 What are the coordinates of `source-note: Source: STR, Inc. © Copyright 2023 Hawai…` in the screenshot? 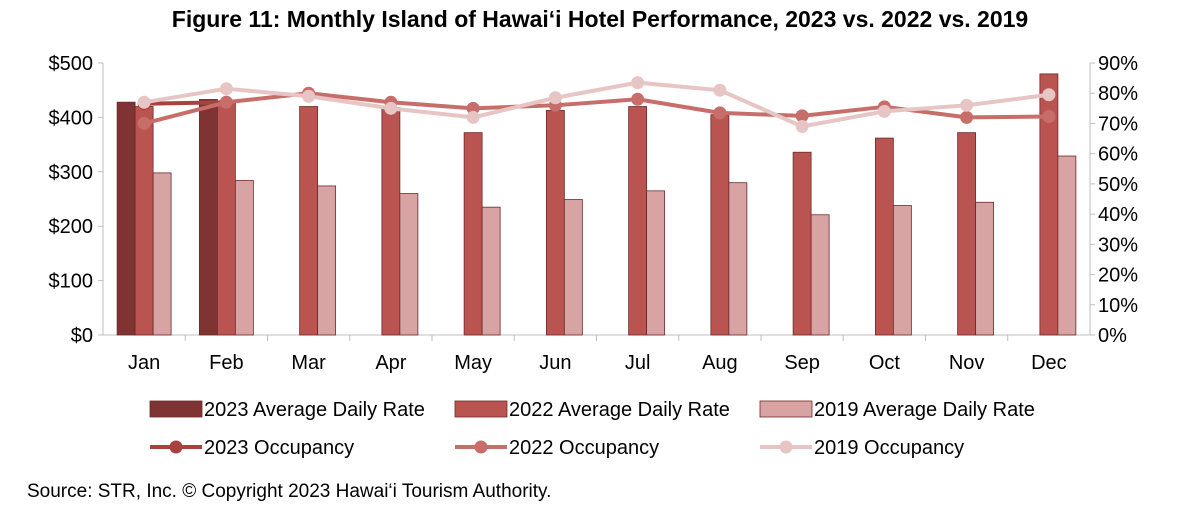 It's located at (289, 491).